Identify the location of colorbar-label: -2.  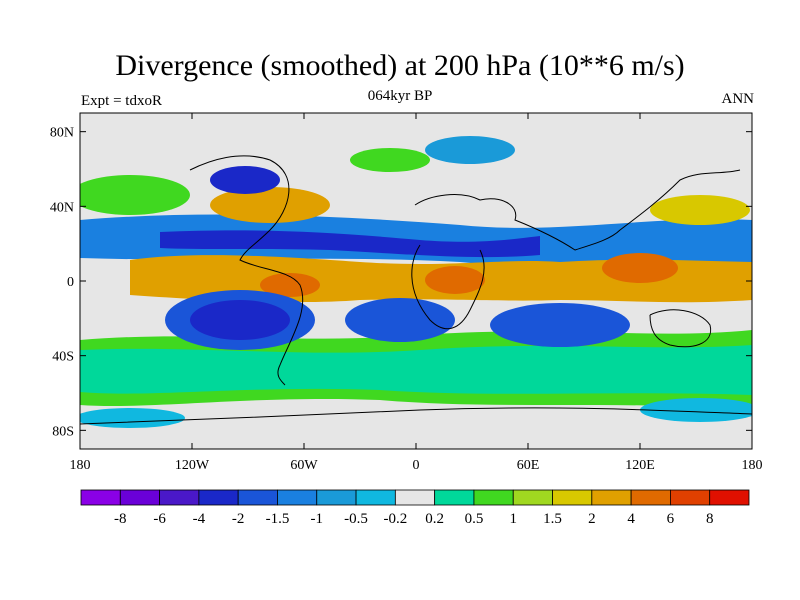
(238, 519).